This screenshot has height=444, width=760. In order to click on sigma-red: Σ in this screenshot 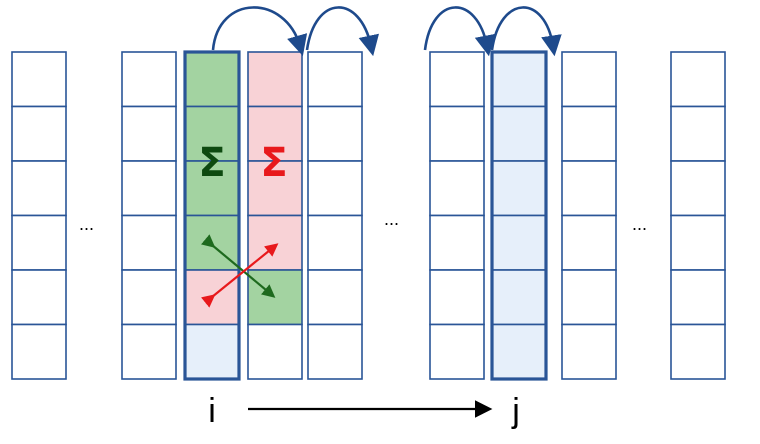, I will do `click(273, 163)`.